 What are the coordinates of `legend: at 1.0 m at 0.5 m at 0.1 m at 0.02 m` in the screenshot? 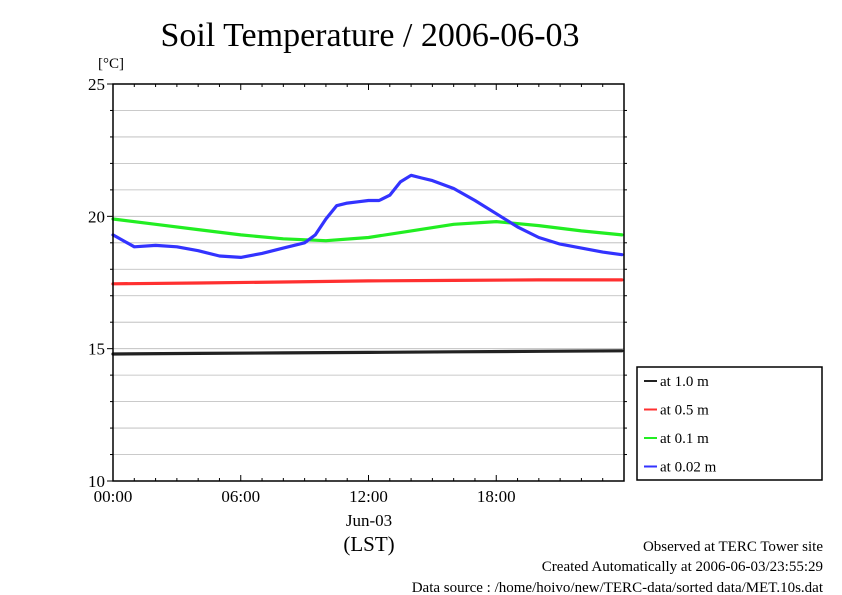 It's located at (729, 423).